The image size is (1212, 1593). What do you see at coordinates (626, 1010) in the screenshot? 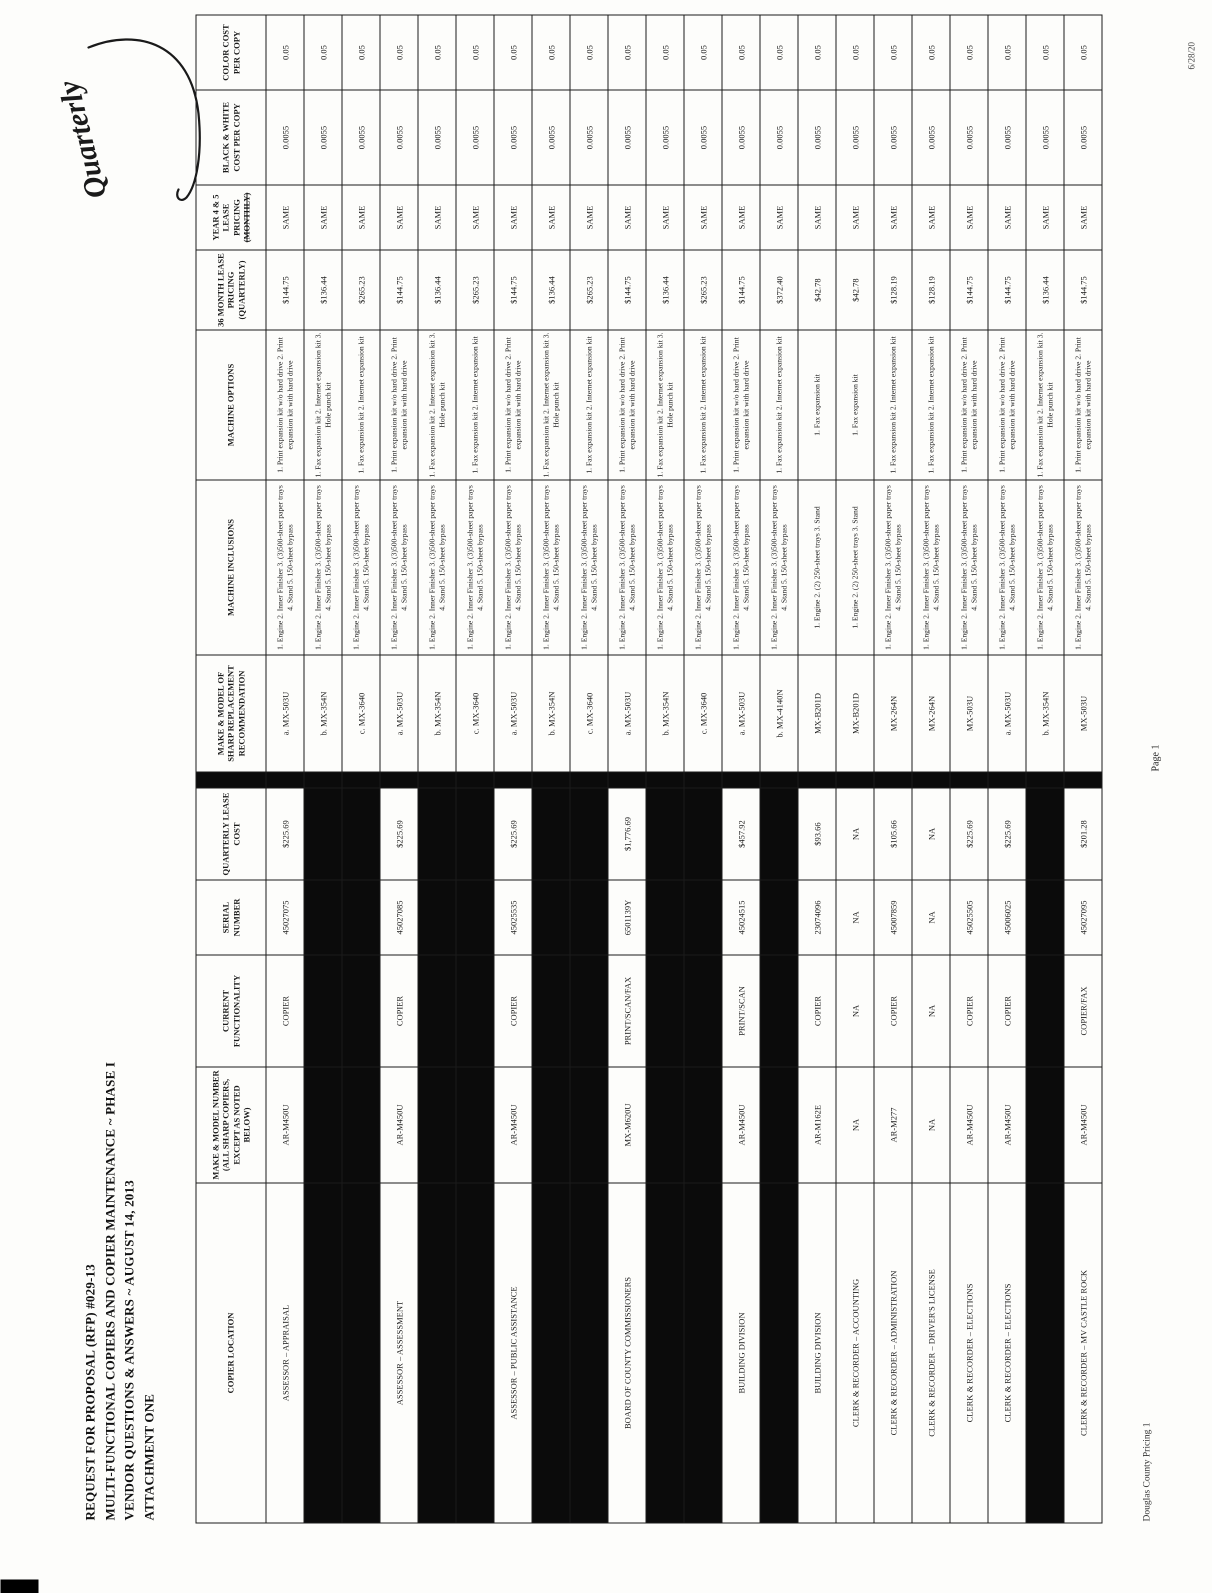
I see `cell-functionality: PRINT/SCAN/FAX` at bounding box center [626, 1010].